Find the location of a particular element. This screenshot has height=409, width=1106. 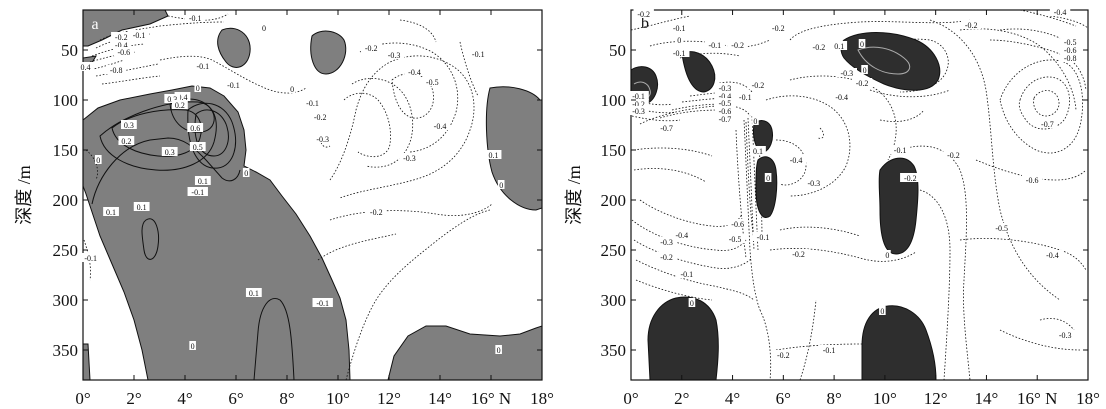

panel-a-contour-label: 0.4 is located at coordinates (182, 97).